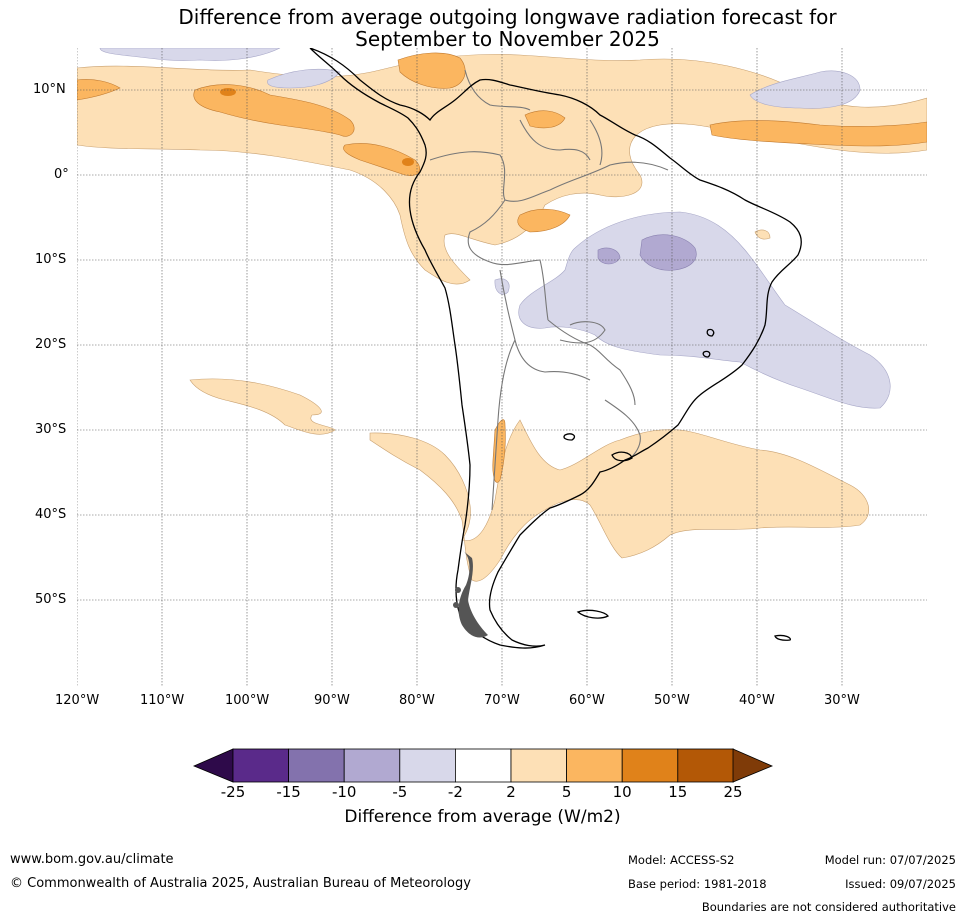 Image resolution: width=965 pixels, height=919 pixels. Describe the element at coordinates (77, 700) in the screenshot. I see `lon-label-120w: 120°W` at that location.